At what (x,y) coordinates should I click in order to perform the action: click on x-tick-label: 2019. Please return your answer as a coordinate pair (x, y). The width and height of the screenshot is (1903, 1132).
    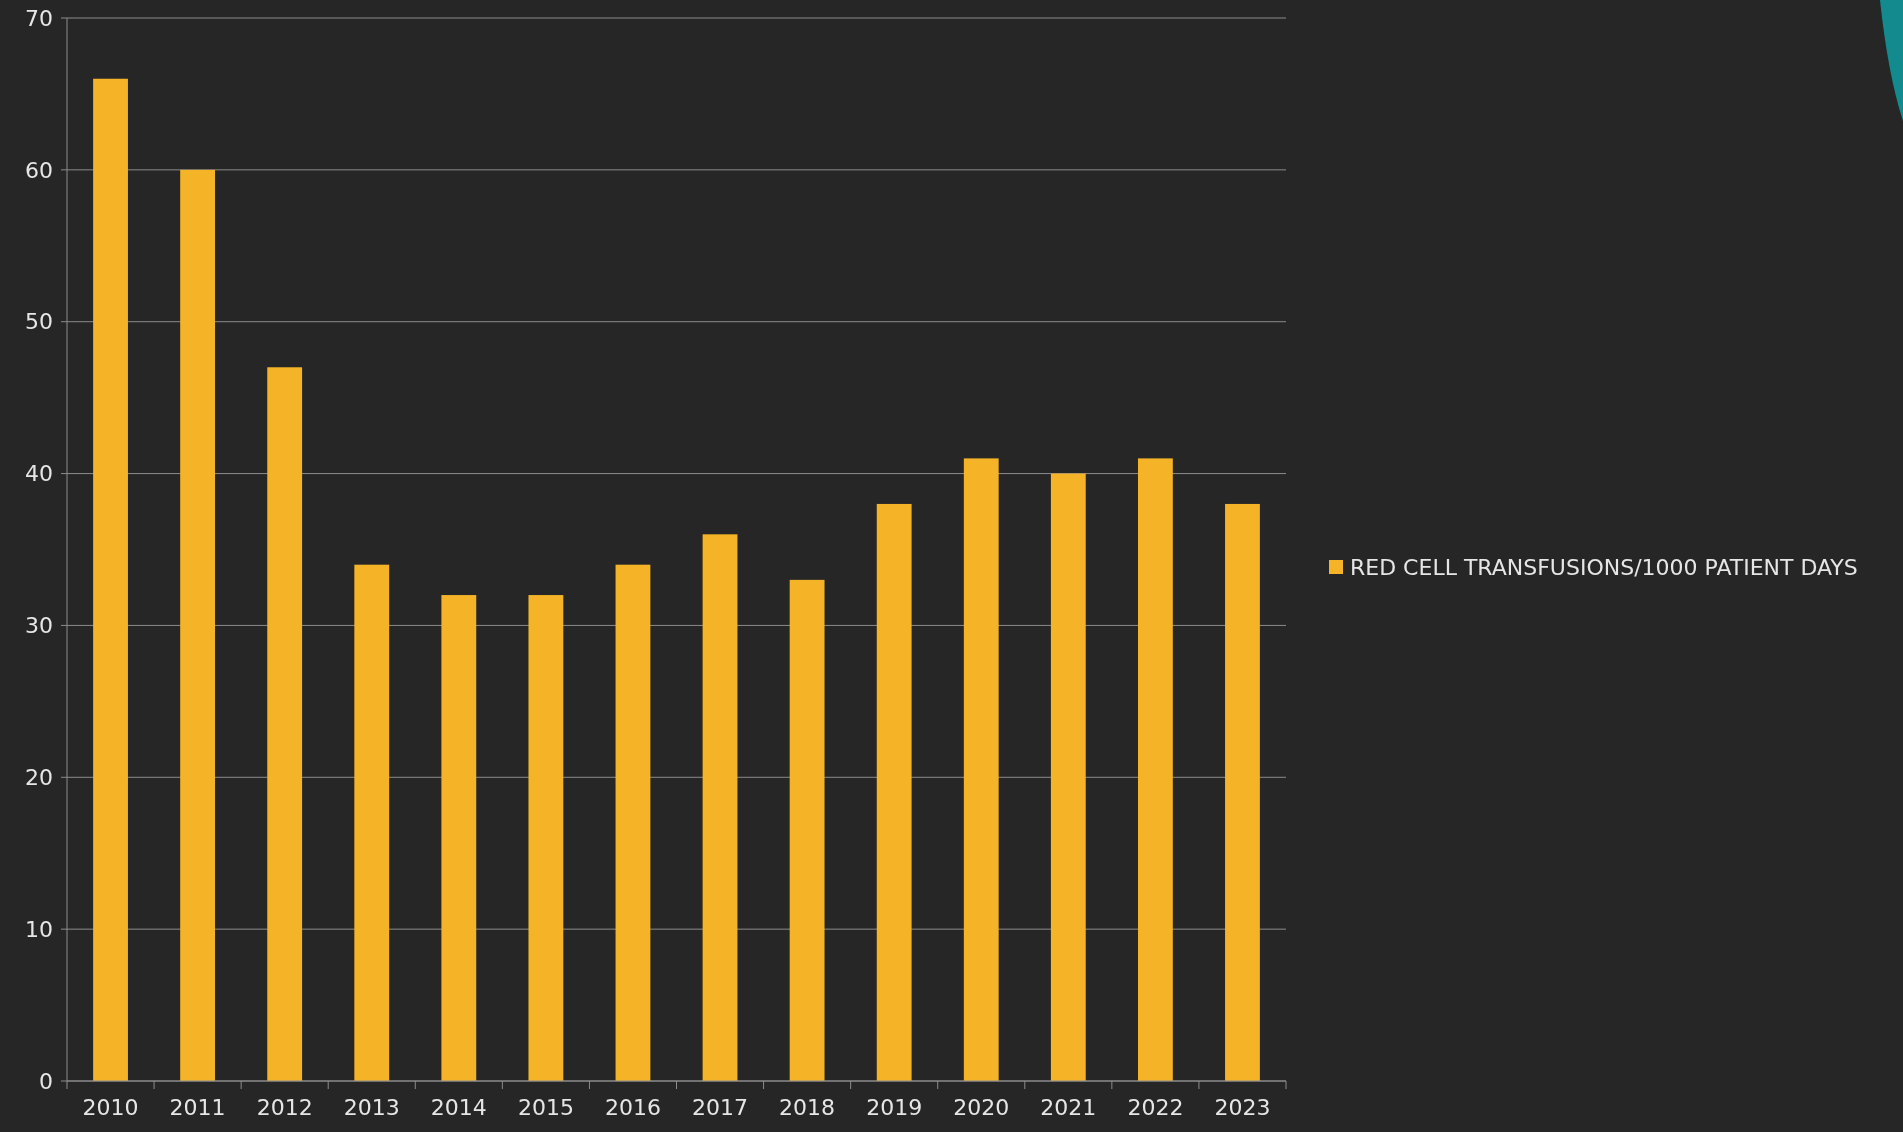
    Looking at the image, I should click on (894, 1107).